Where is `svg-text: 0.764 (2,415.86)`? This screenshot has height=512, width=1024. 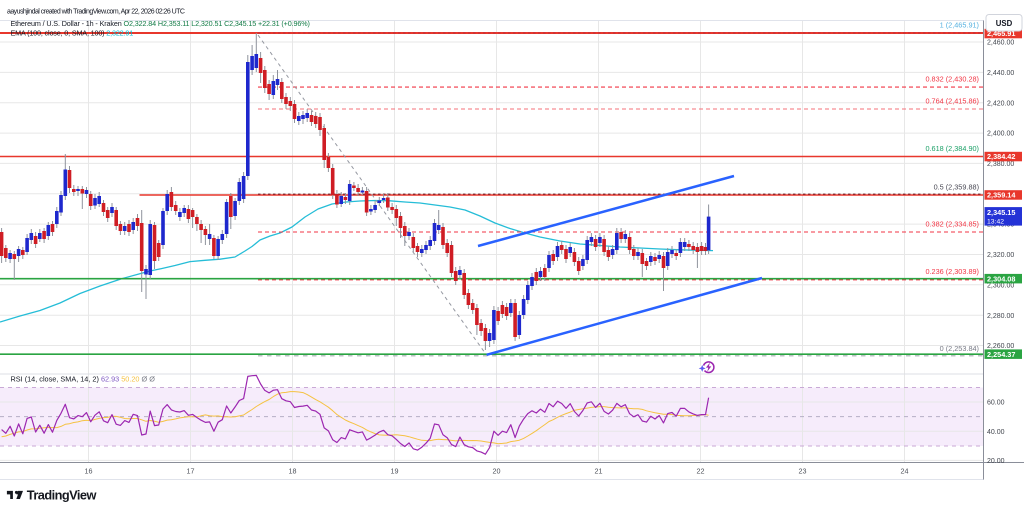 svg-text: 0.764 (2,415.86) is located at coordinates (952, 101).